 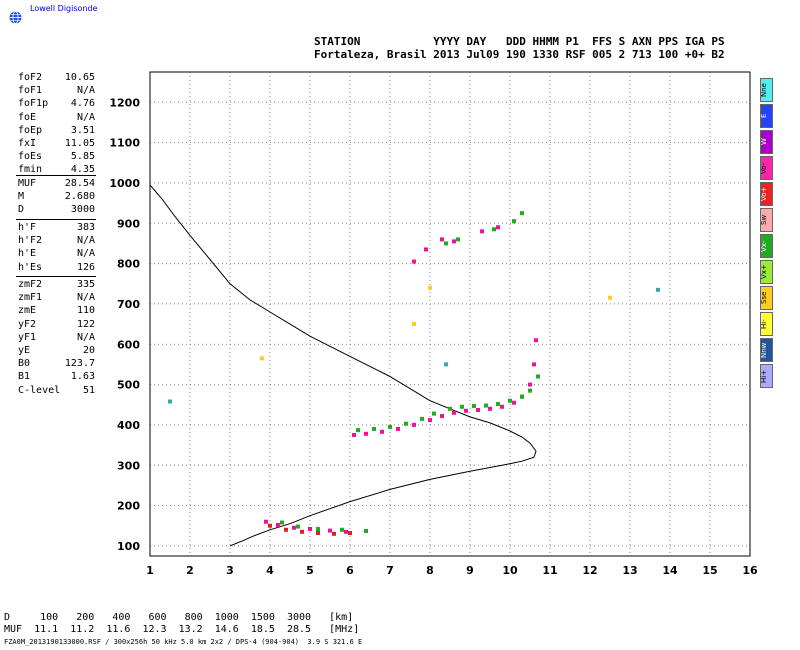 I want to click on legend-item: W, so click(x=766, y=142).